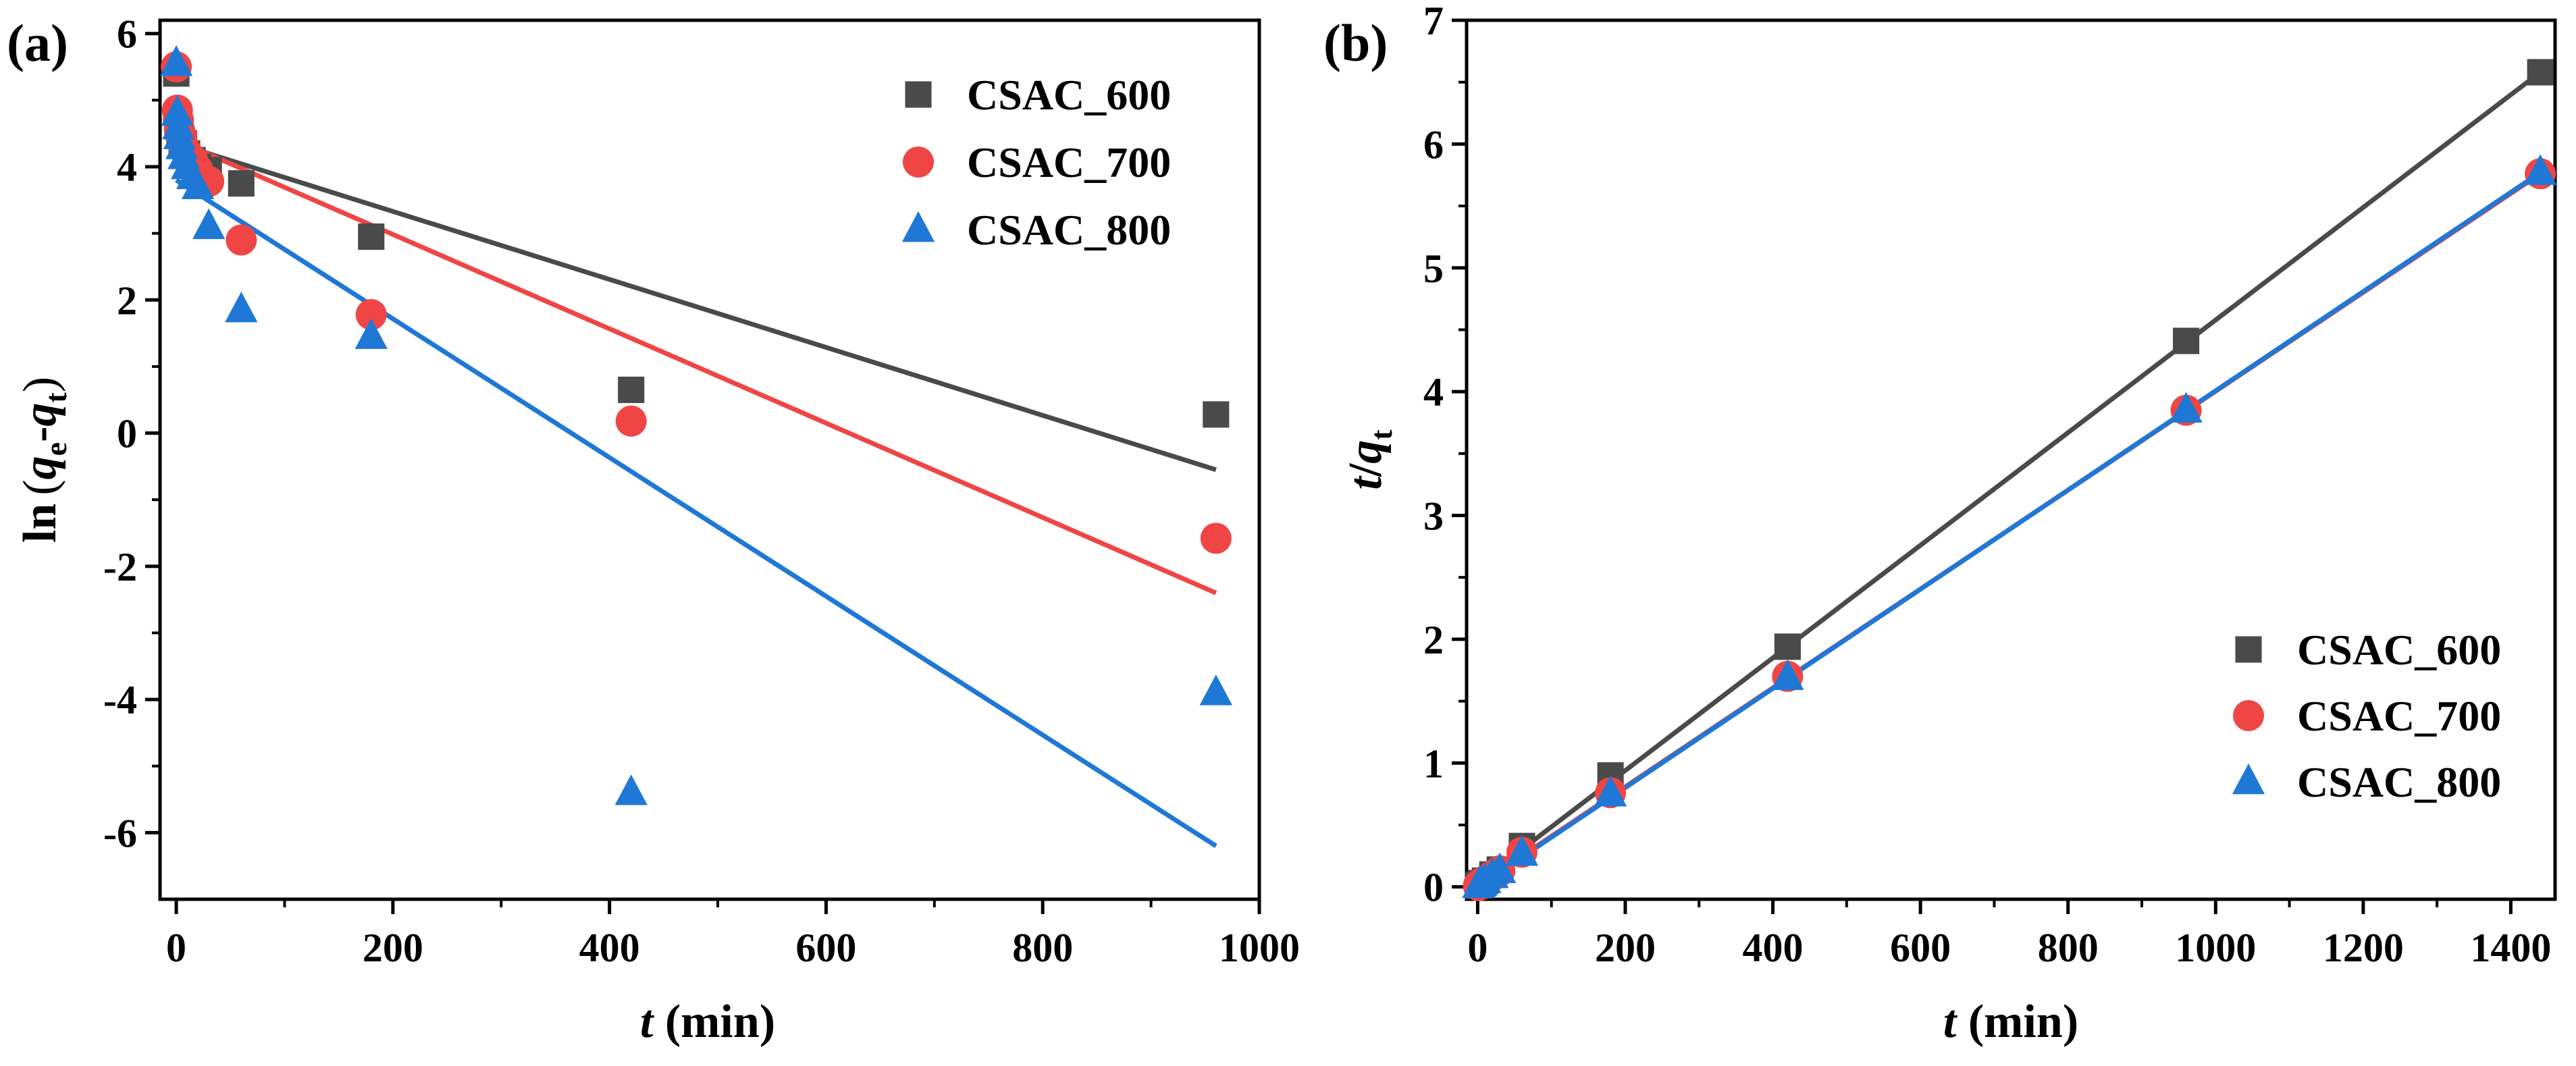 Image resolution: width=2576 pixels, height=1066 pixels. I want to click on panel-a-x-tick-label: 1000, so click(1259, 948).